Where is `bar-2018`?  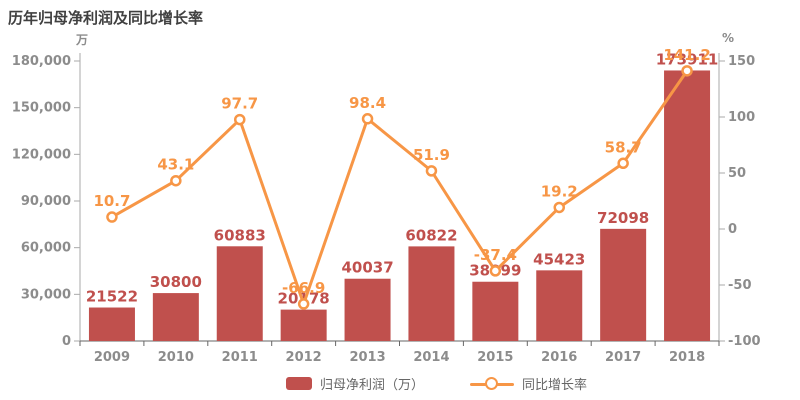
bar-2018 is located at coordinates (687, 206).